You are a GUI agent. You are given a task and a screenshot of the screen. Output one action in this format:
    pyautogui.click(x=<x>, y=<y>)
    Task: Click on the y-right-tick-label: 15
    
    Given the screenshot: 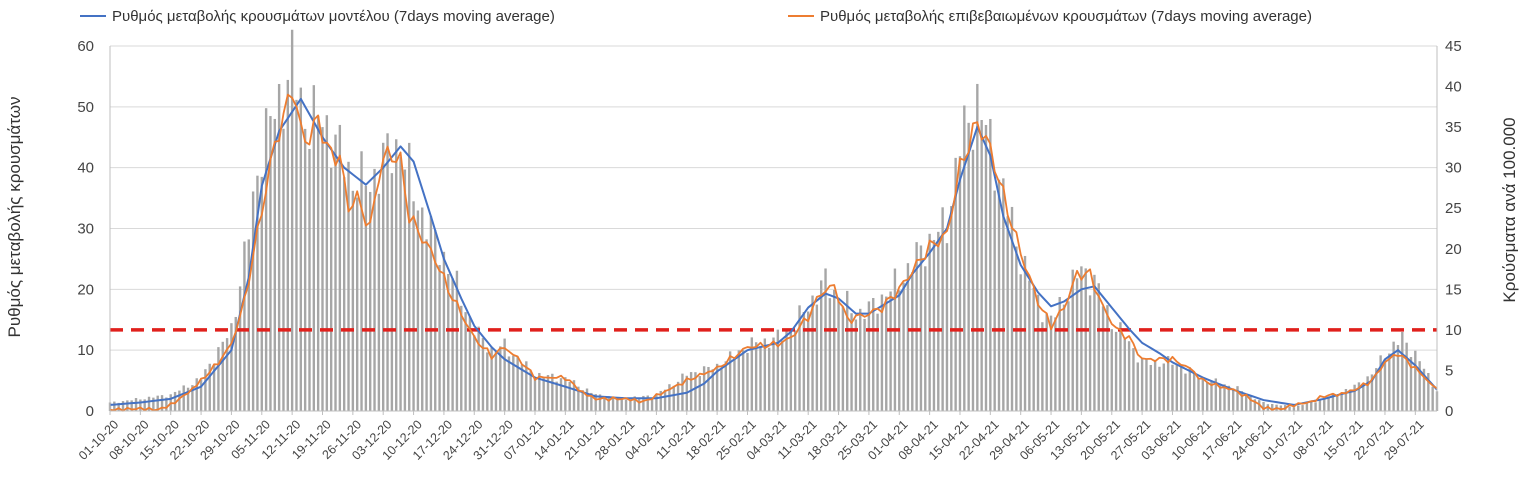 What is the action you would take?
    pyautogui.click(x=1453, y=289)
    